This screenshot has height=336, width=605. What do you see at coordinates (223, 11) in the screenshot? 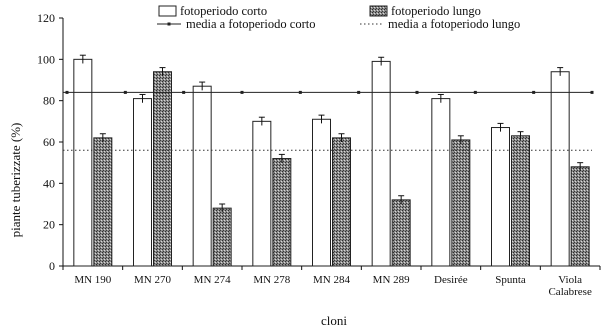
I see `legend-fotoperiodo-corto-label: fotoperiodo corto` at bounding box center [223, 11].